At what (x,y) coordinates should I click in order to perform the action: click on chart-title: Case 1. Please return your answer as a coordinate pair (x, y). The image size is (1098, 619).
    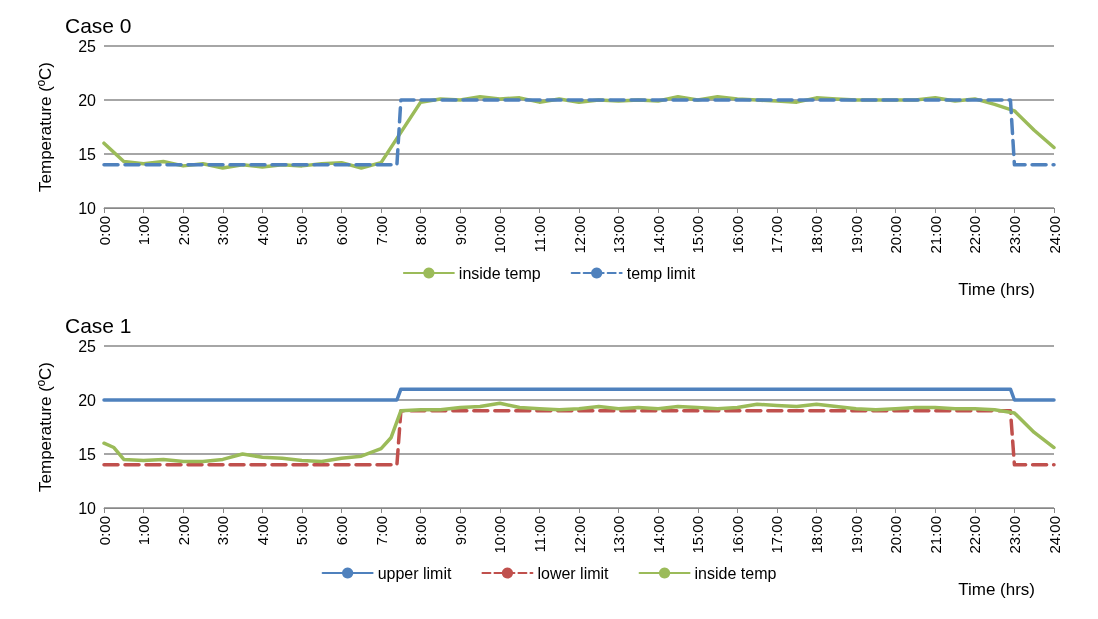
    Looking at the image, I should click on (98, 325).